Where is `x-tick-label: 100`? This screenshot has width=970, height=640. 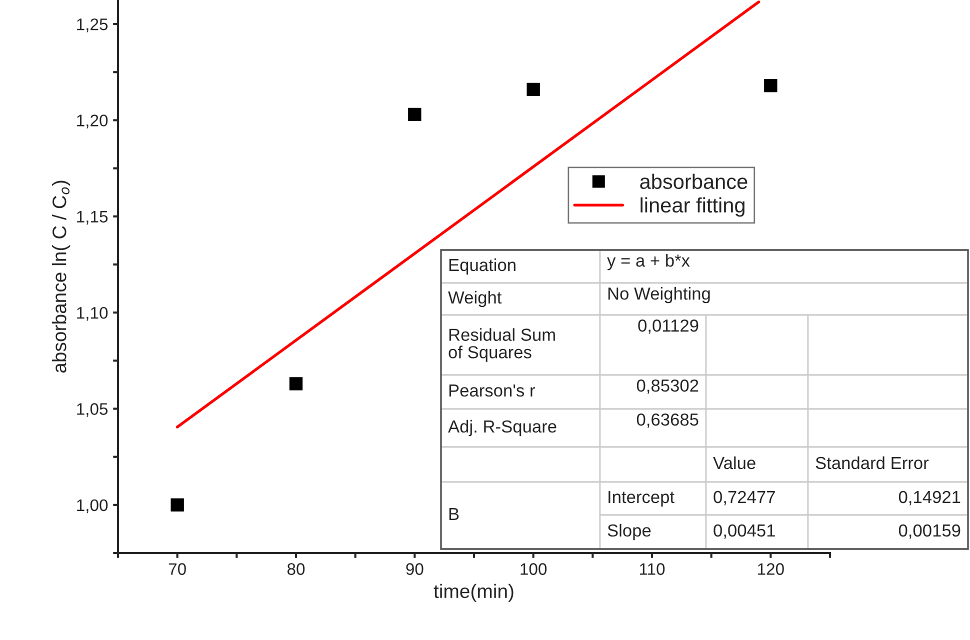 x-tick-label: 100 is located at coordinates (533, 569).